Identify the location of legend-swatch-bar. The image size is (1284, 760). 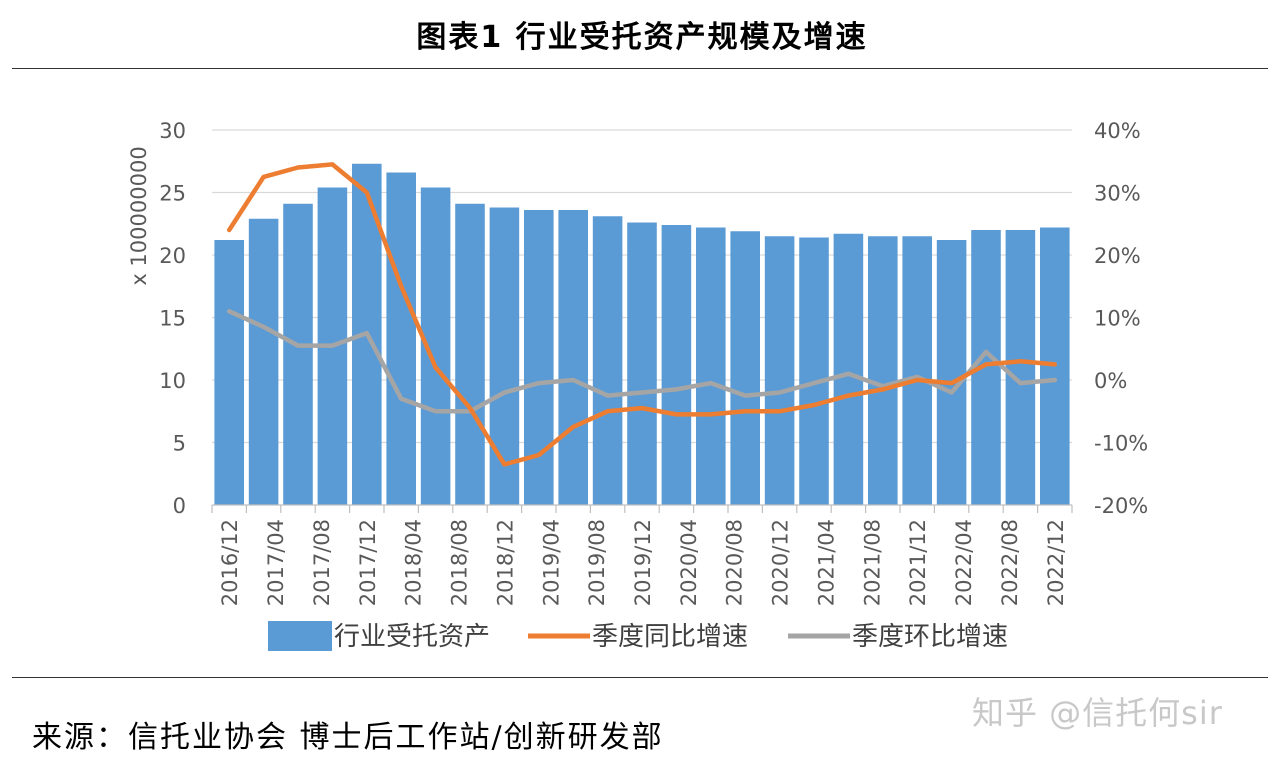
(300, 636).